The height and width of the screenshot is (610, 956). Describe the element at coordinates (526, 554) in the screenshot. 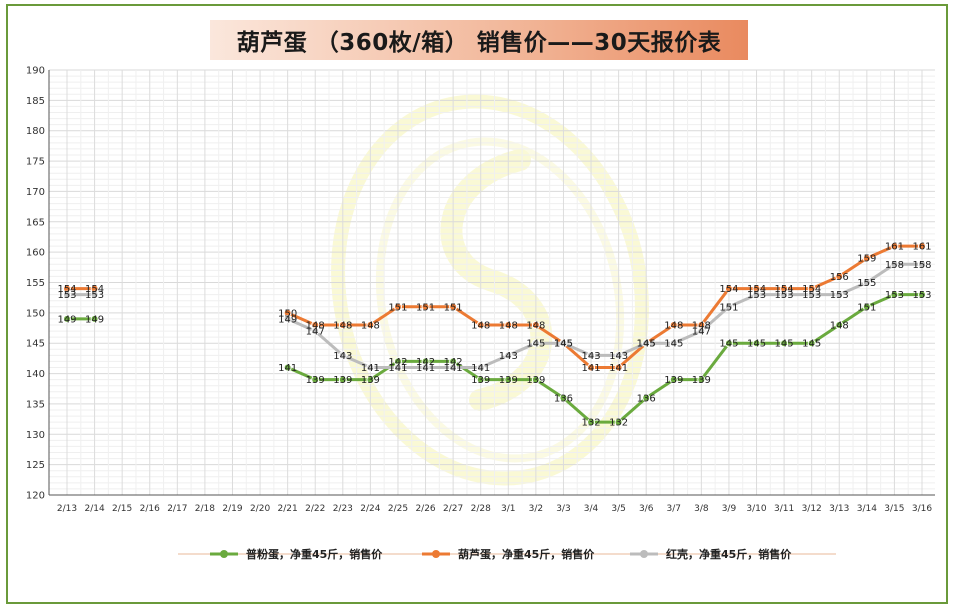

I see `legend-label: 葫芦蛋，净重45斤，销售价` at that location.